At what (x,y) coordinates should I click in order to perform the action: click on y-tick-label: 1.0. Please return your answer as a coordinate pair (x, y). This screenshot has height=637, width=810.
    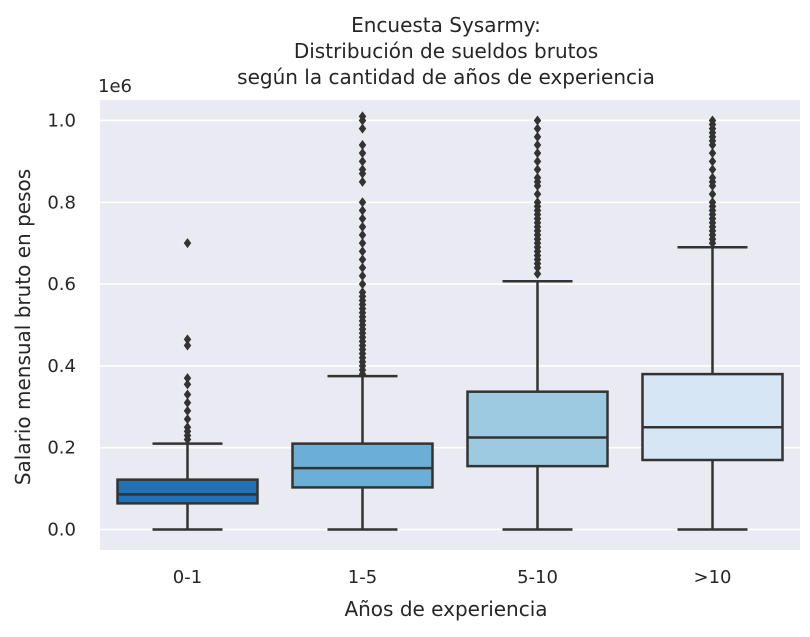
    Looking at the image, I should click on (61, 120).